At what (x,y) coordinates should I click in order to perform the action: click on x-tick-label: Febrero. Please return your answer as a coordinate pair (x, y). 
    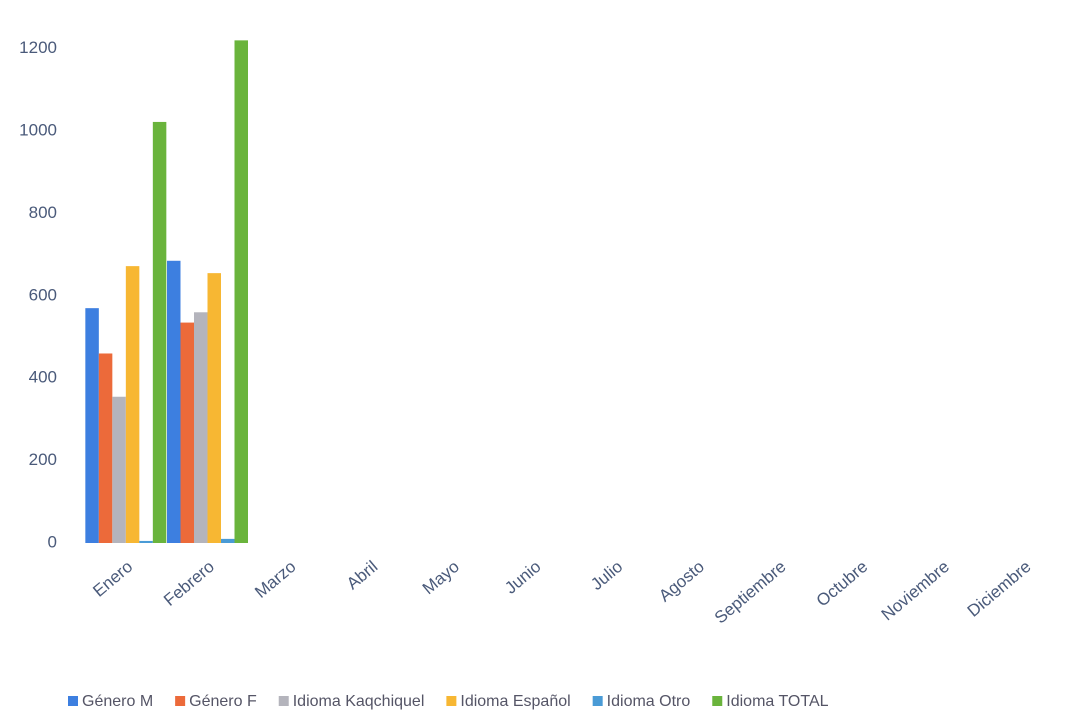
    Looking at the image, I should click on (189, 583).